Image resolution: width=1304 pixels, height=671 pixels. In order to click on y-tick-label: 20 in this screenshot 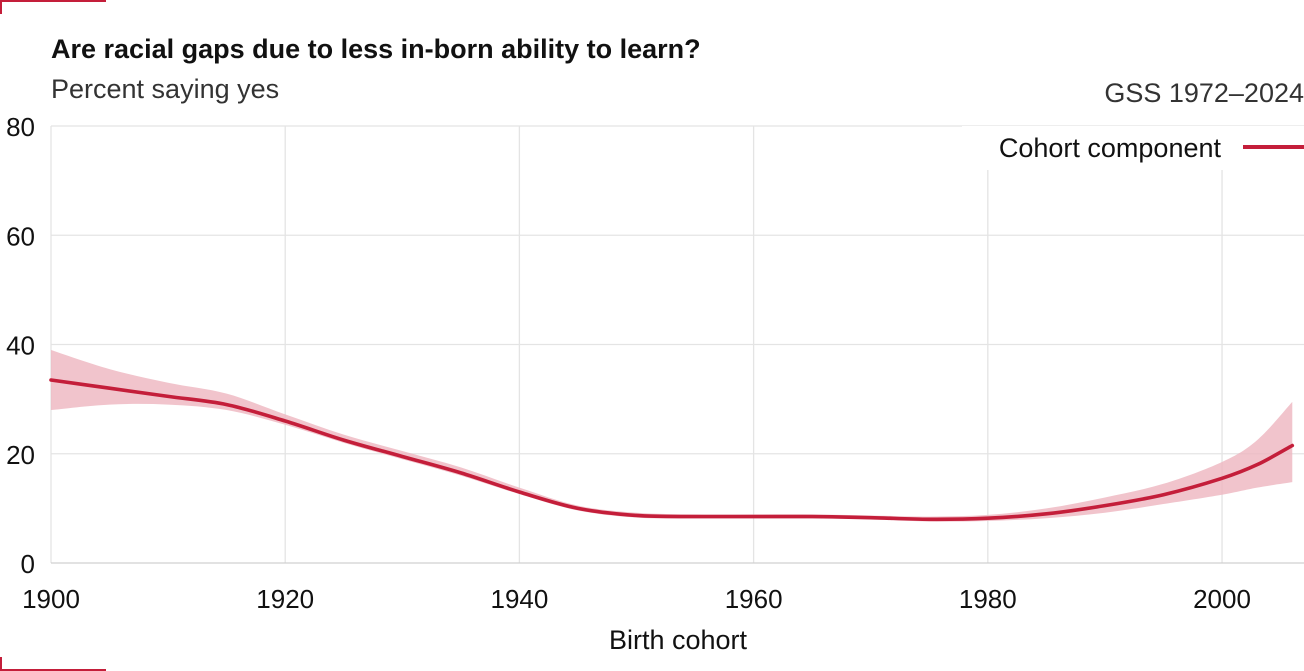, I will do `click(20, 455)`.